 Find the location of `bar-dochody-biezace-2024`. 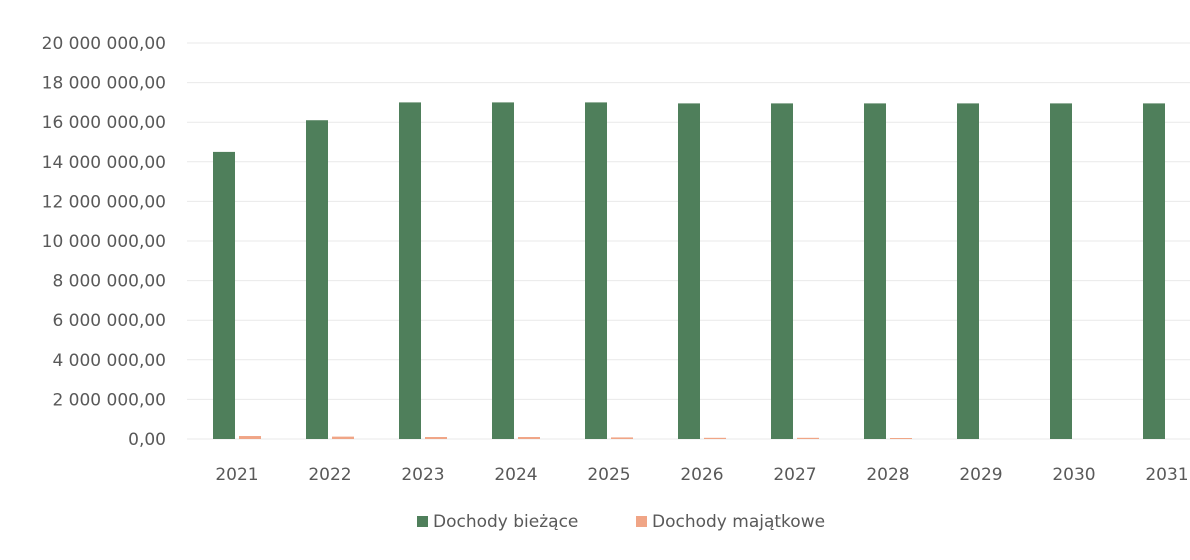

bar-dochody-biezace-2024 is located at coordinates (503, 271).